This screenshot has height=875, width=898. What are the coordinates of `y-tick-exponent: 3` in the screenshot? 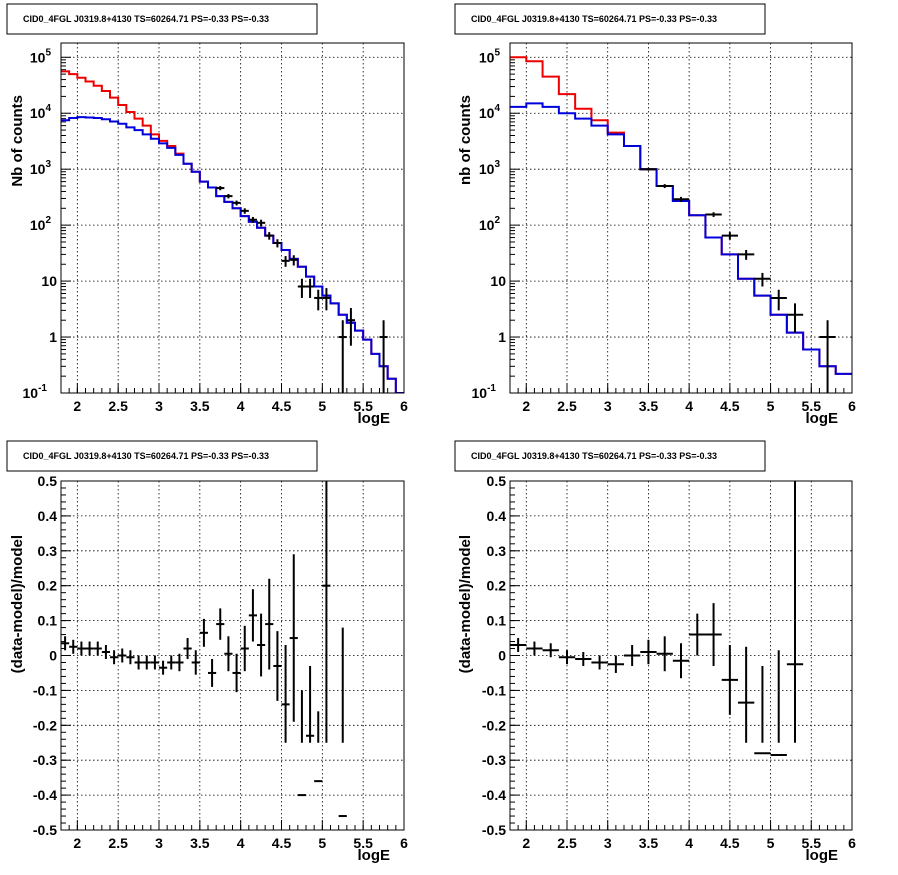 It's located at (48, 164).